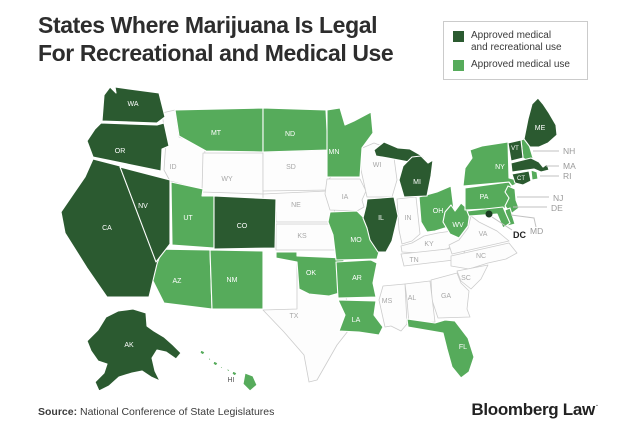 This screenshot has width=633, height=447. What do you see at coordinates (294, 316) in the screenshot?
I see `state-label-TX: TX` at bounding box center [294, 316].